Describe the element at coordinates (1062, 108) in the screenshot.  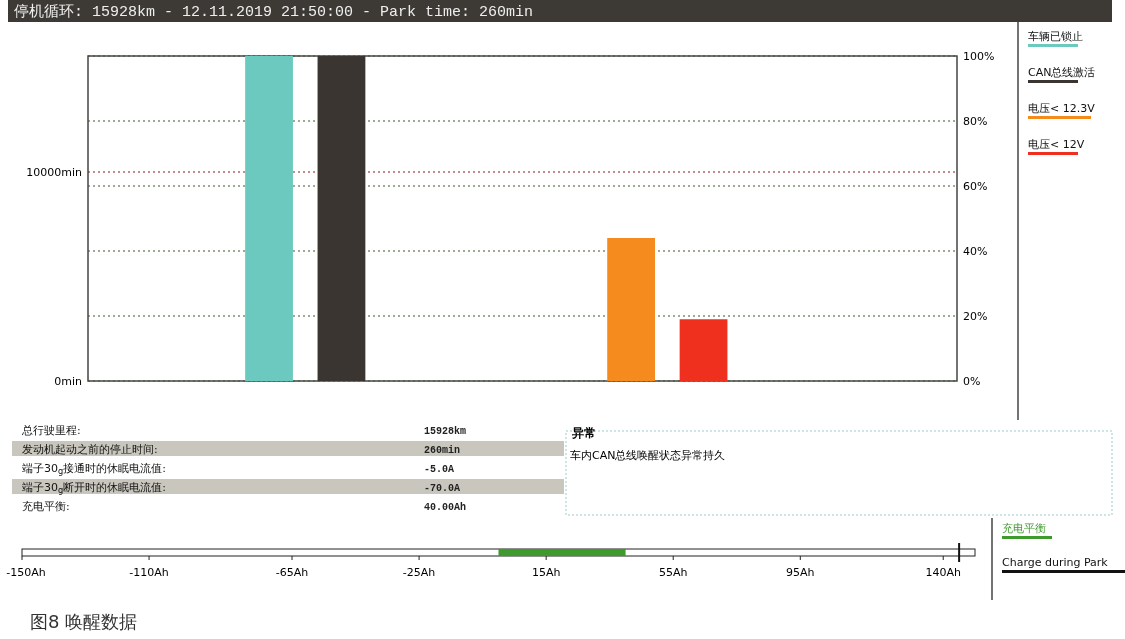
I see `text: 电压< 12.3V` at that location.